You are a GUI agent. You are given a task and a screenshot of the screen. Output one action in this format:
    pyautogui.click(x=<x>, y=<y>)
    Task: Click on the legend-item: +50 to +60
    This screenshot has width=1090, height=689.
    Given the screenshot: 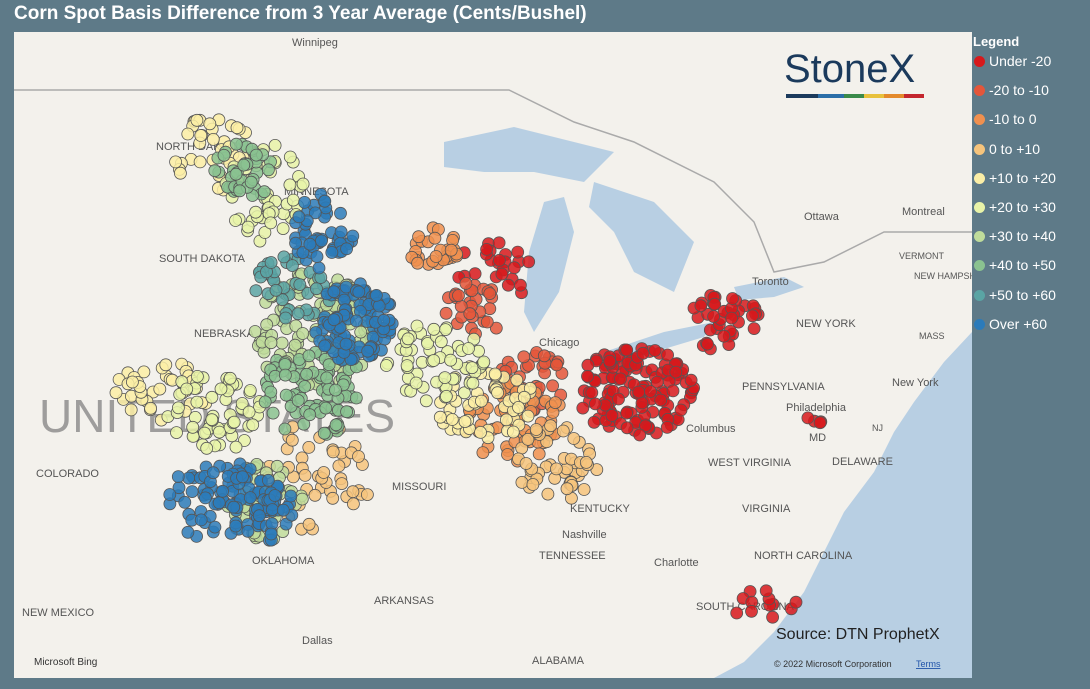 What is the action you would take?
    pyautogui.click(x=1031, y=301)
    